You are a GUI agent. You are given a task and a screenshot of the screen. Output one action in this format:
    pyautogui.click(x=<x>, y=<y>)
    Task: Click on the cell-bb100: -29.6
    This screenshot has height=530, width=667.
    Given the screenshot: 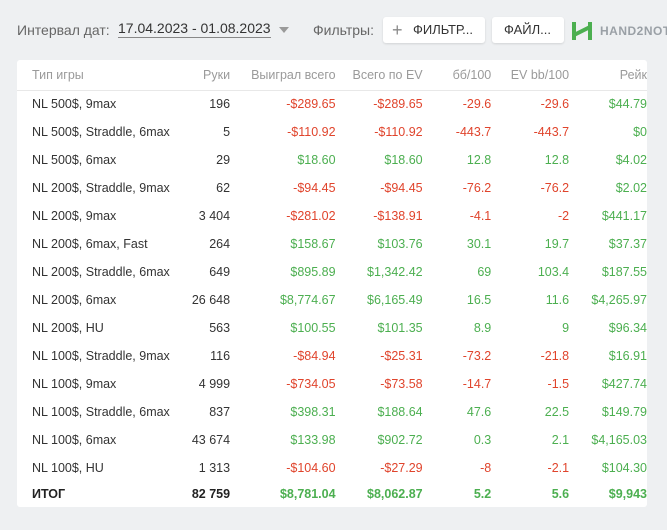 What is the action you would take?
    pyautogui.click(x=477, y=104)
    